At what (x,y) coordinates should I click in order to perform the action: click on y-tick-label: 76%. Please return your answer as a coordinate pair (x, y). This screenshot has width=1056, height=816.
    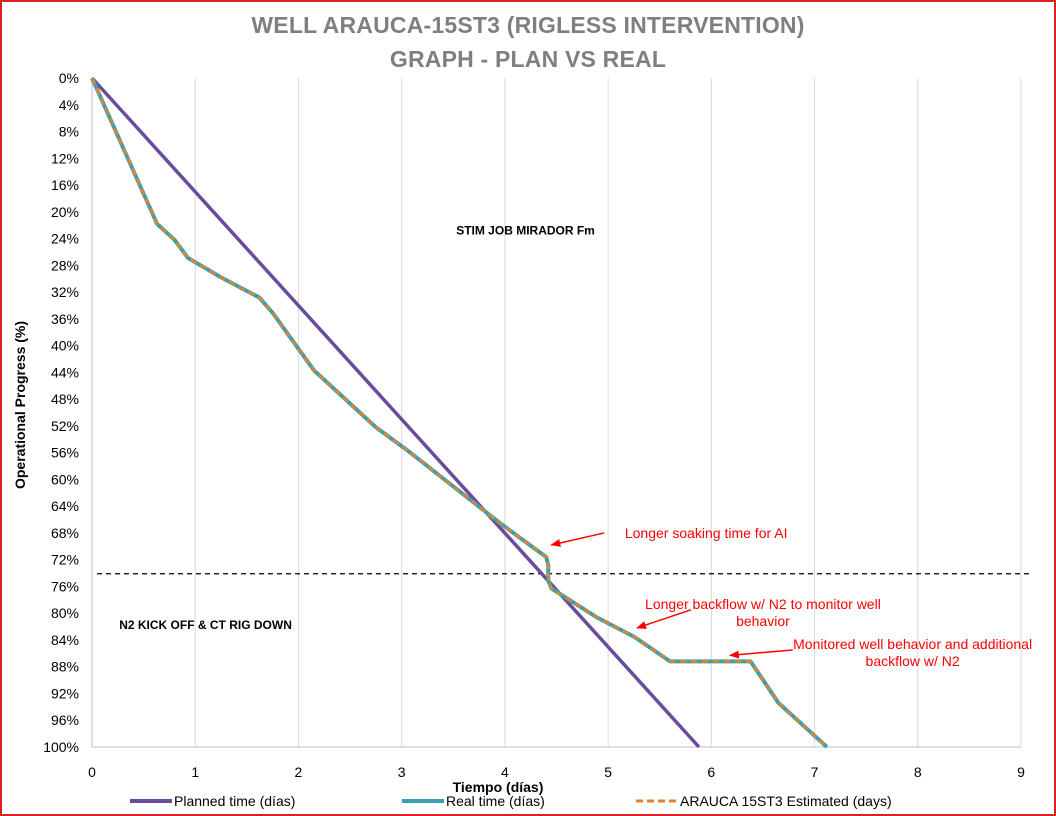
    Looking at the image, I should click on (65, 586).